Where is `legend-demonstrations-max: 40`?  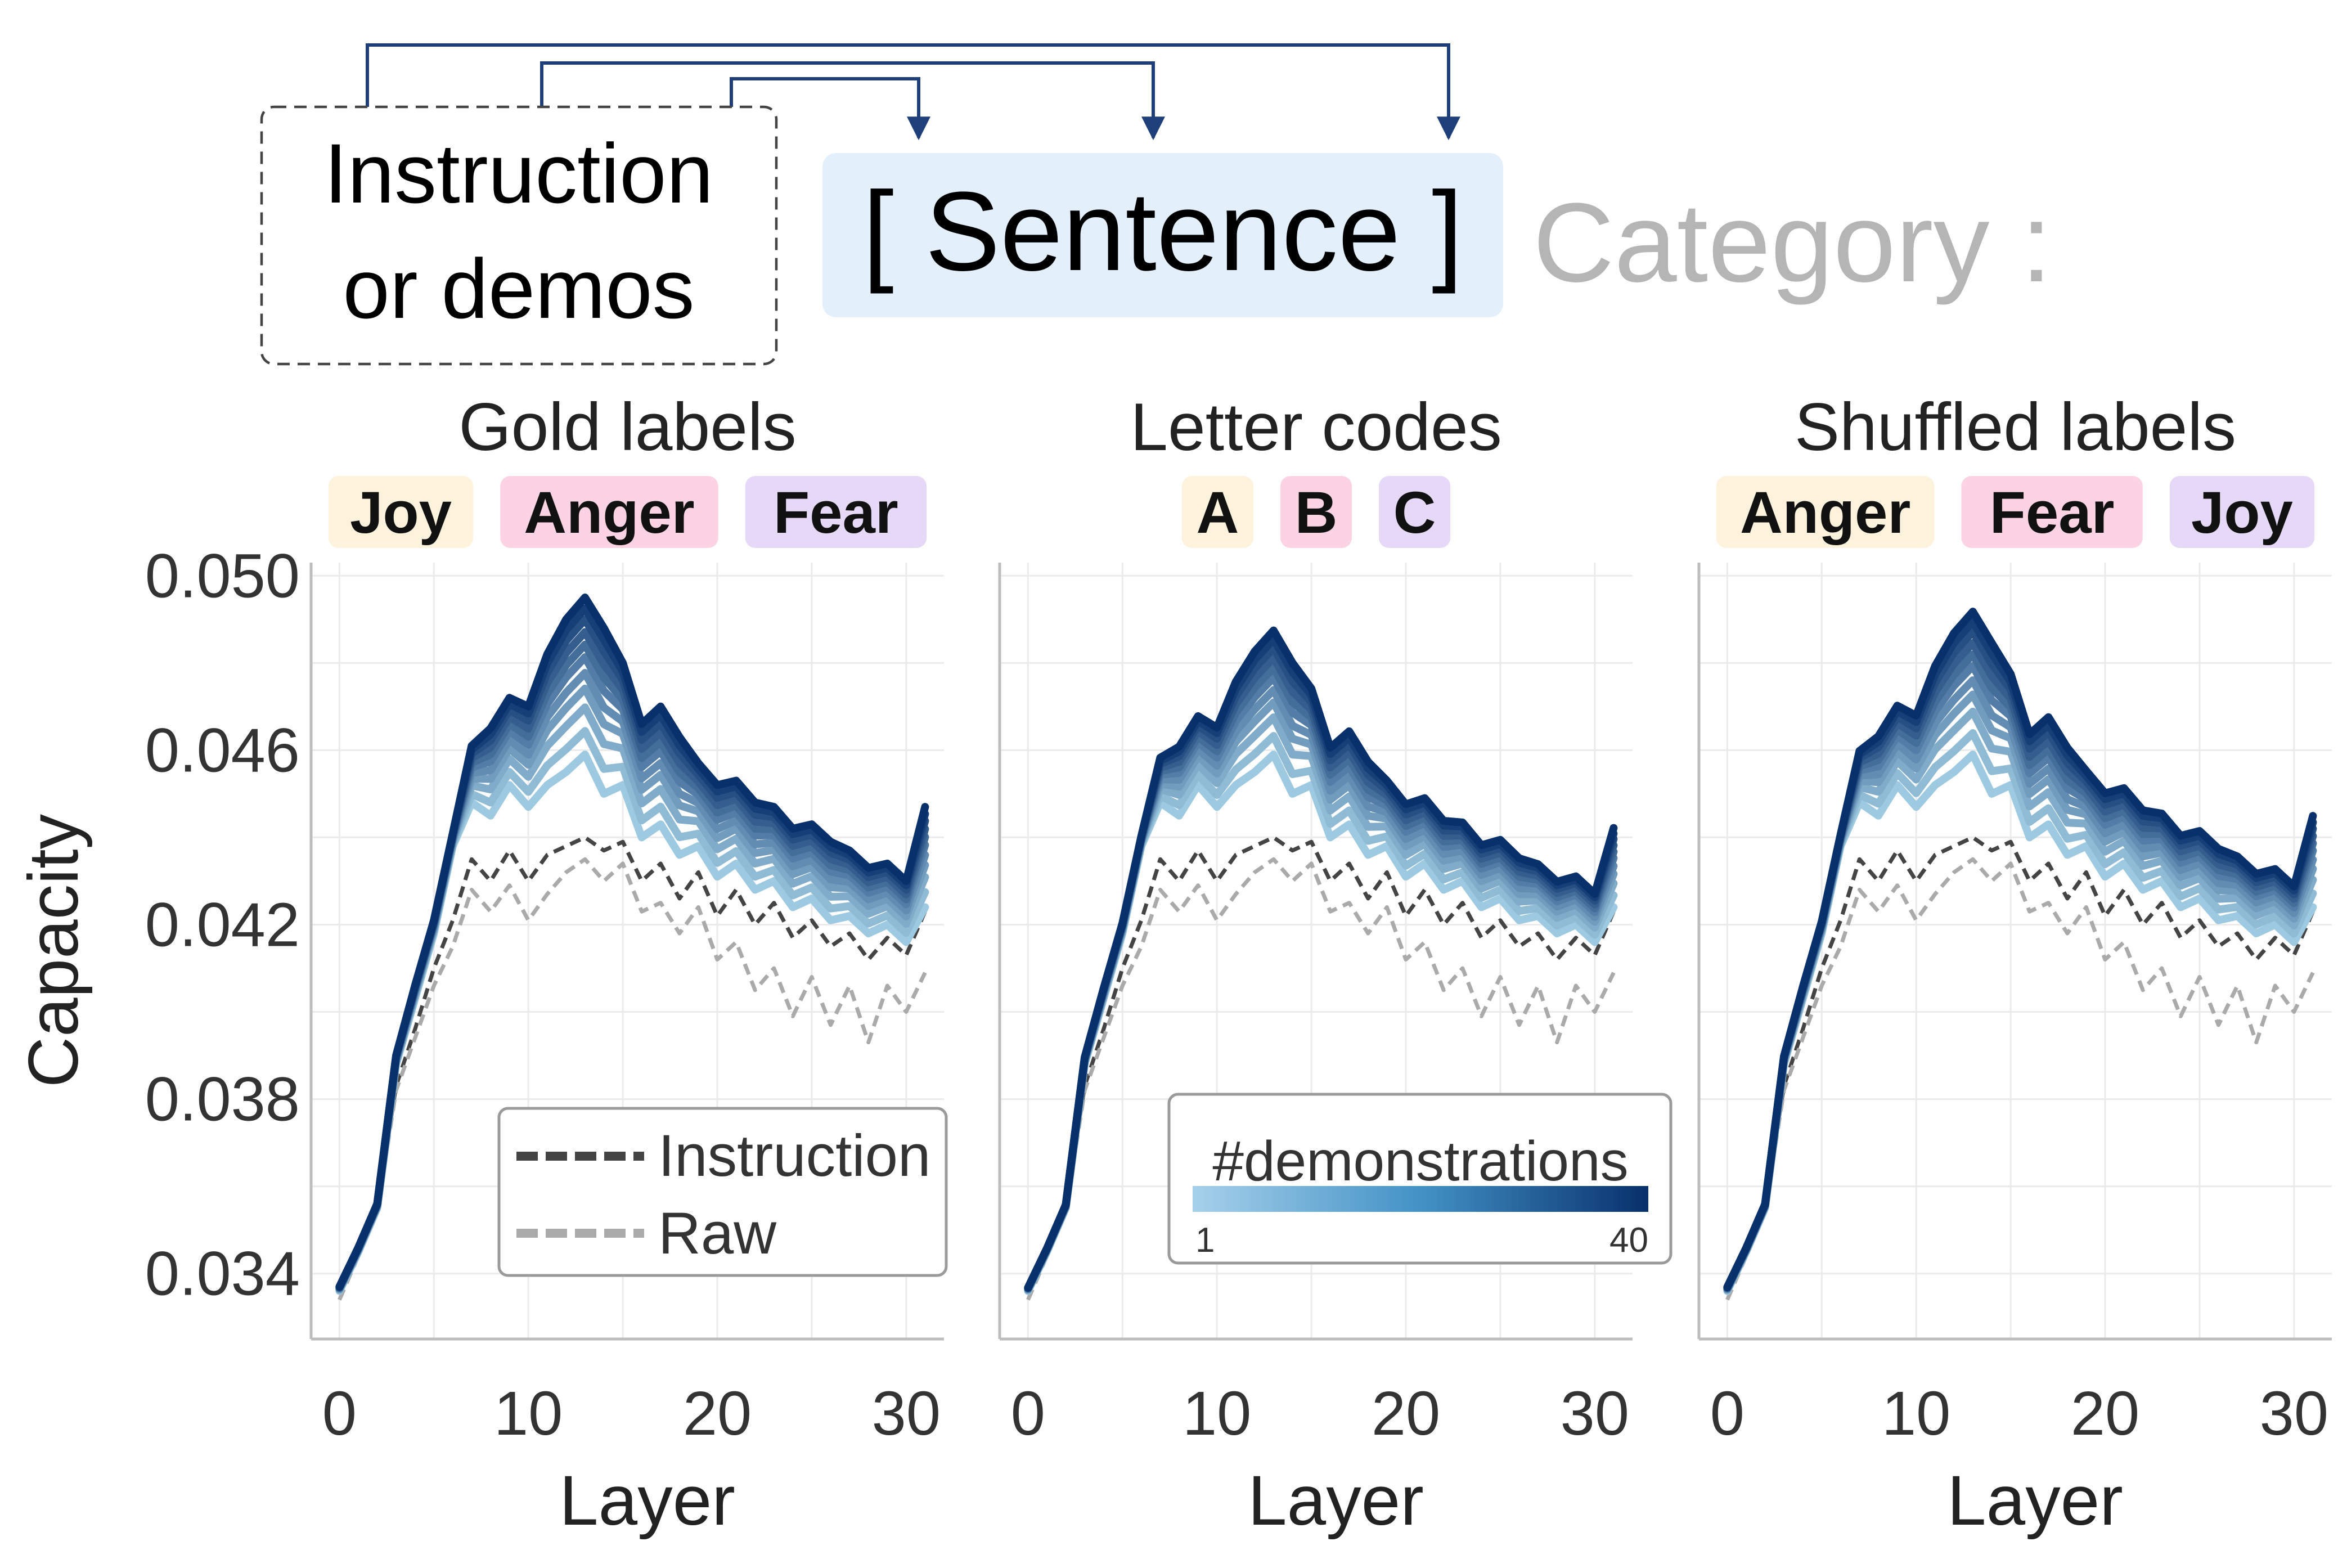
legend-demonstrations-max: 40 is located at coordinates (1628, 1240).